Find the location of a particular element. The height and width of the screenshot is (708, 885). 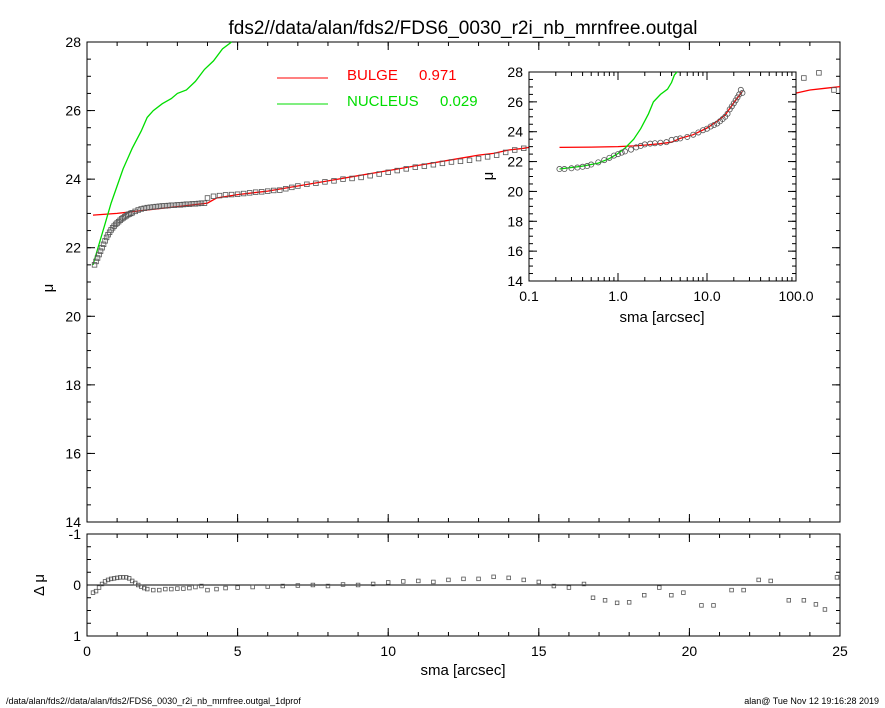

residual-ytick-label: 1 is located at coordinates (77, 636).